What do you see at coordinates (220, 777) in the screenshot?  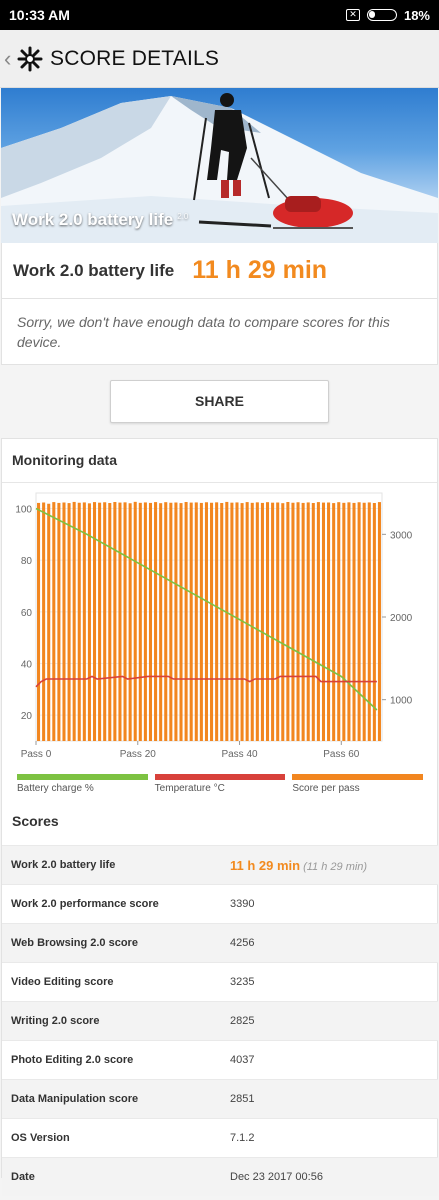 I see `legend-swatch-temperature` at bounding box center [220, 777].